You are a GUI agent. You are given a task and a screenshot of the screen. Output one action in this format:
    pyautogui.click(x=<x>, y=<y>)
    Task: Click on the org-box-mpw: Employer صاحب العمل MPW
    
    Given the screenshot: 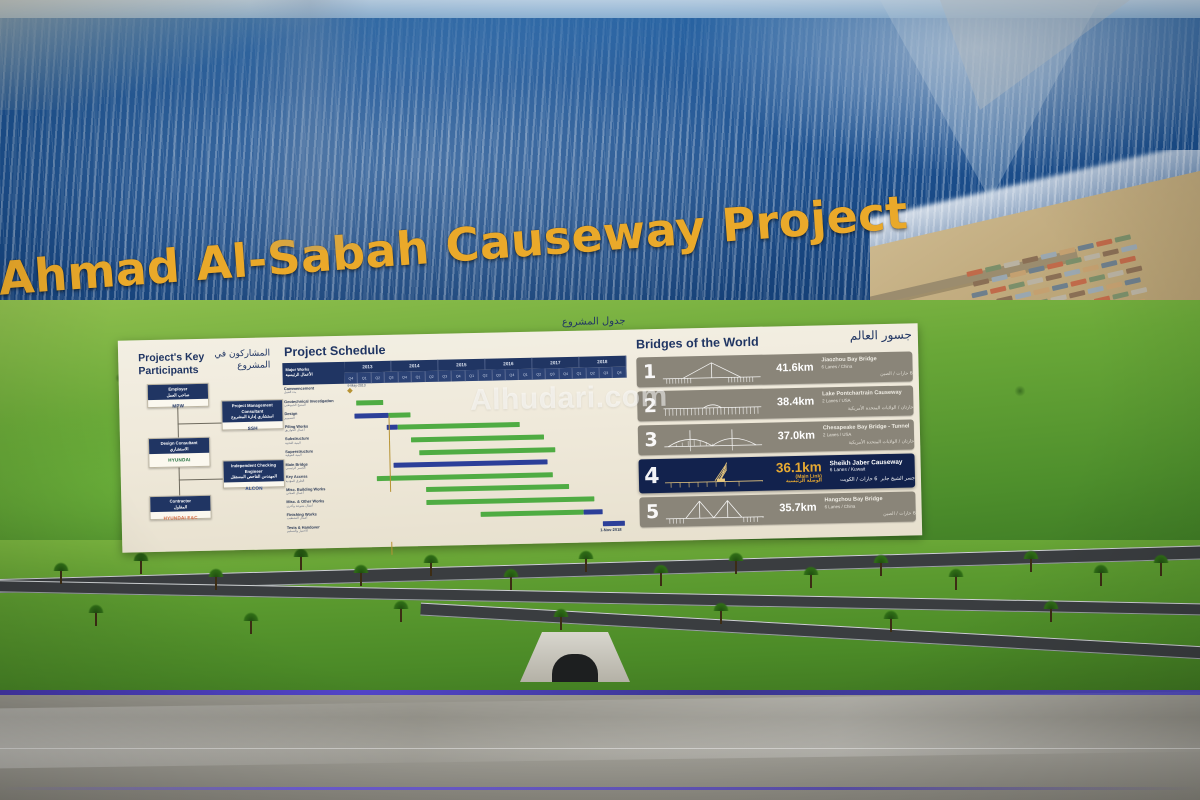 What is the action you would take?
    pyautogui.click(x=178, y=395)
    